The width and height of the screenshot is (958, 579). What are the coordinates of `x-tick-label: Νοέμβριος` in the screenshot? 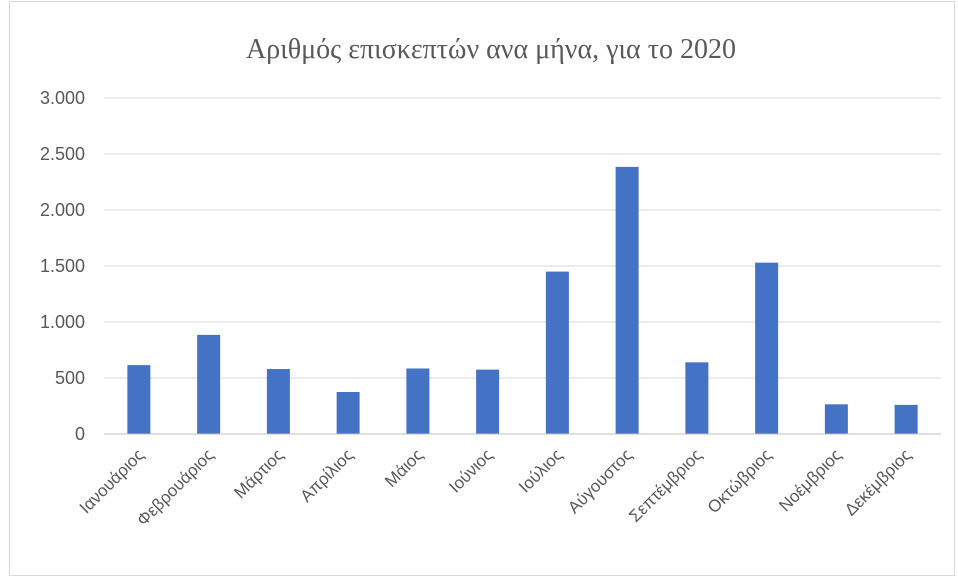 It's located at (810, 480).